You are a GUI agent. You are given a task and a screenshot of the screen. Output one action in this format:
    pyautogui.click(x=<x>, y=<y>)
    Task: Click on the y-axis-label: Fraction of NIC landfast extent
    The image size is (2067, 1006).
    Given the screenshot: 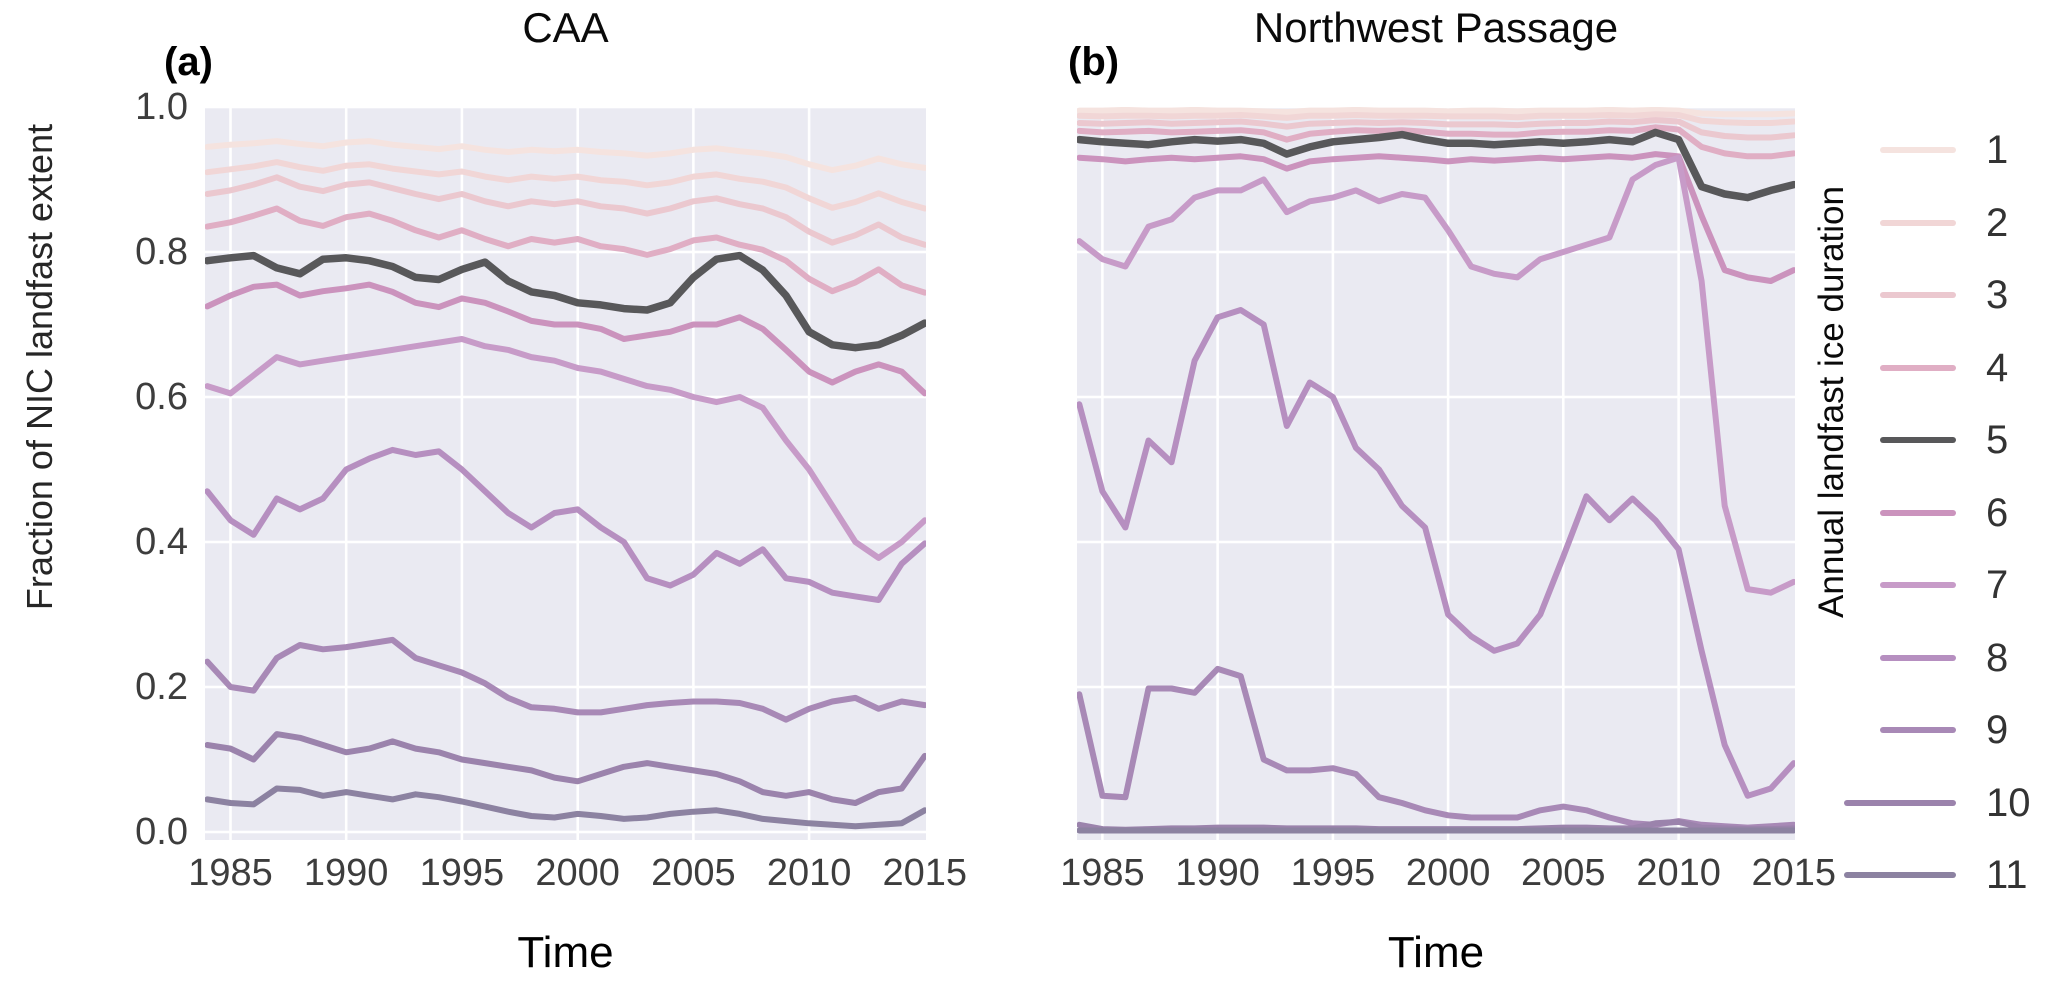 What is the action you would take?
    pyautogui.click(x=39, y=367)
    